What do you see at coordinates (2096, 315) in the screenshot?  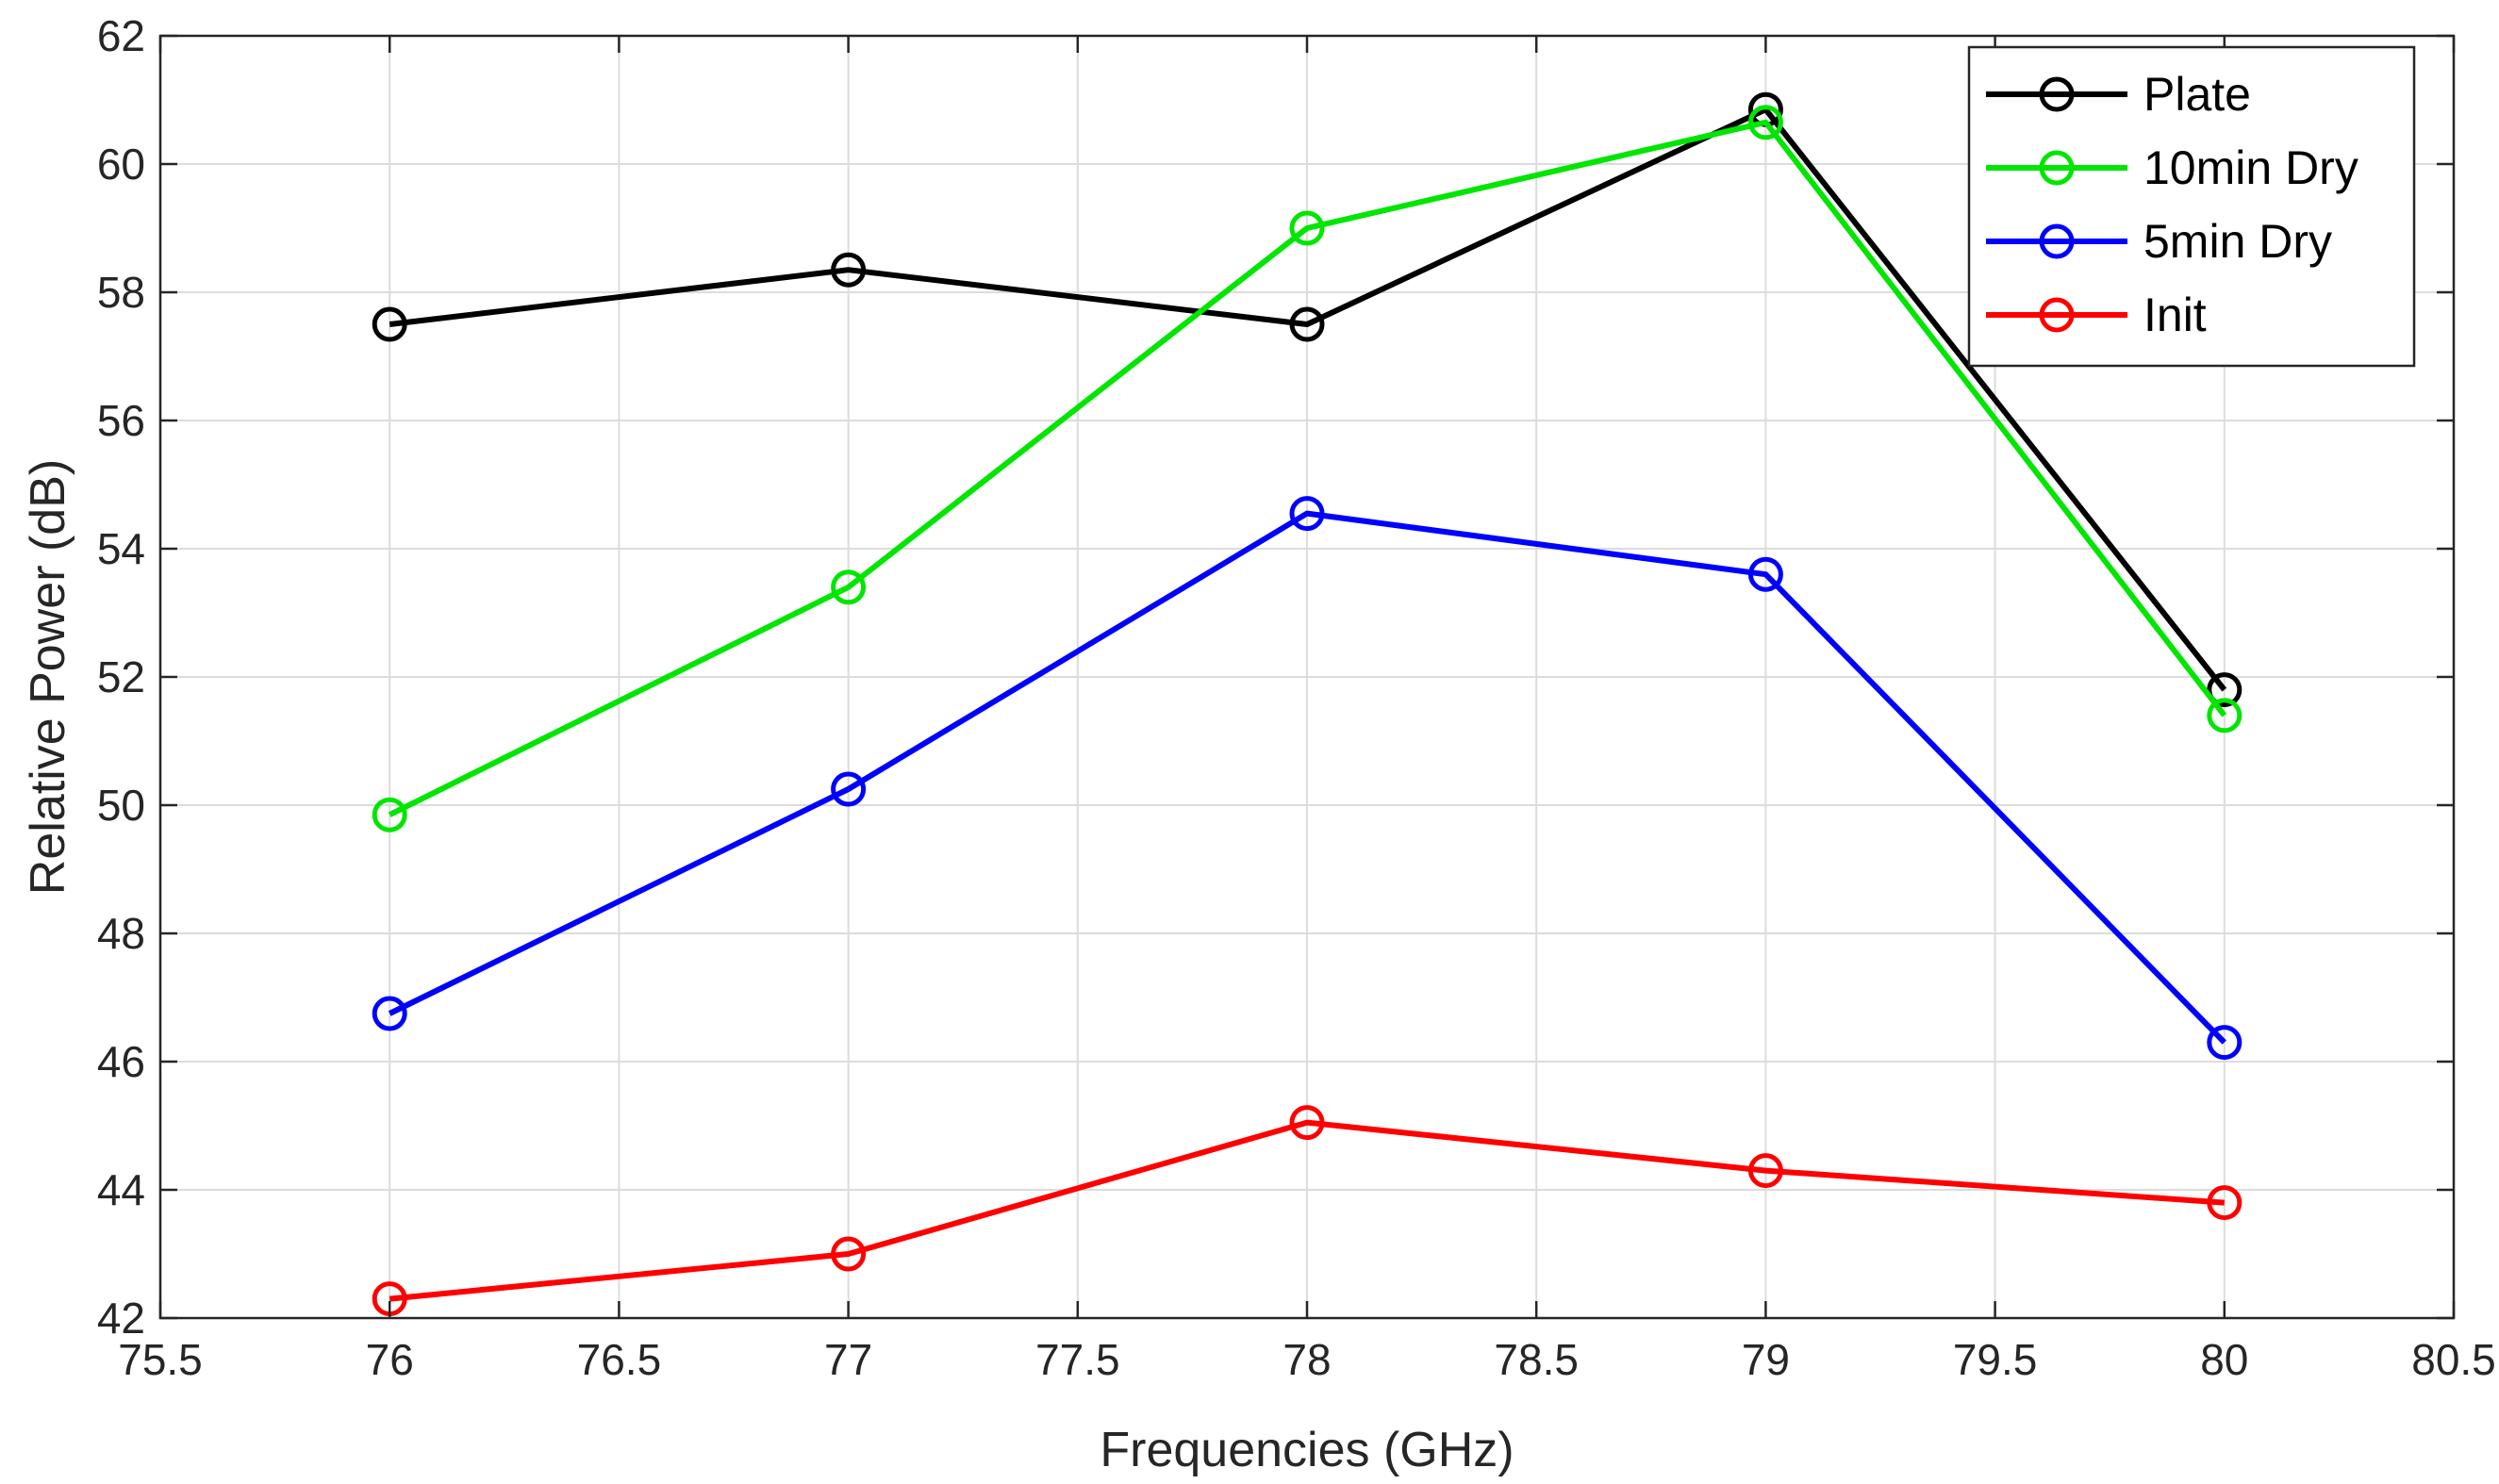 I see `legend-item-init: Init` at bounding box center [2096, 315].